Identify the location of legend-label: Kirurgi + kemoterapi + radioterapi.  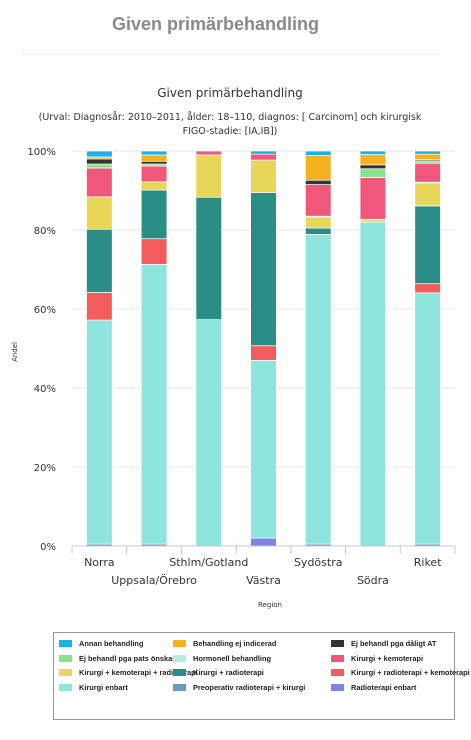
(138, 672).